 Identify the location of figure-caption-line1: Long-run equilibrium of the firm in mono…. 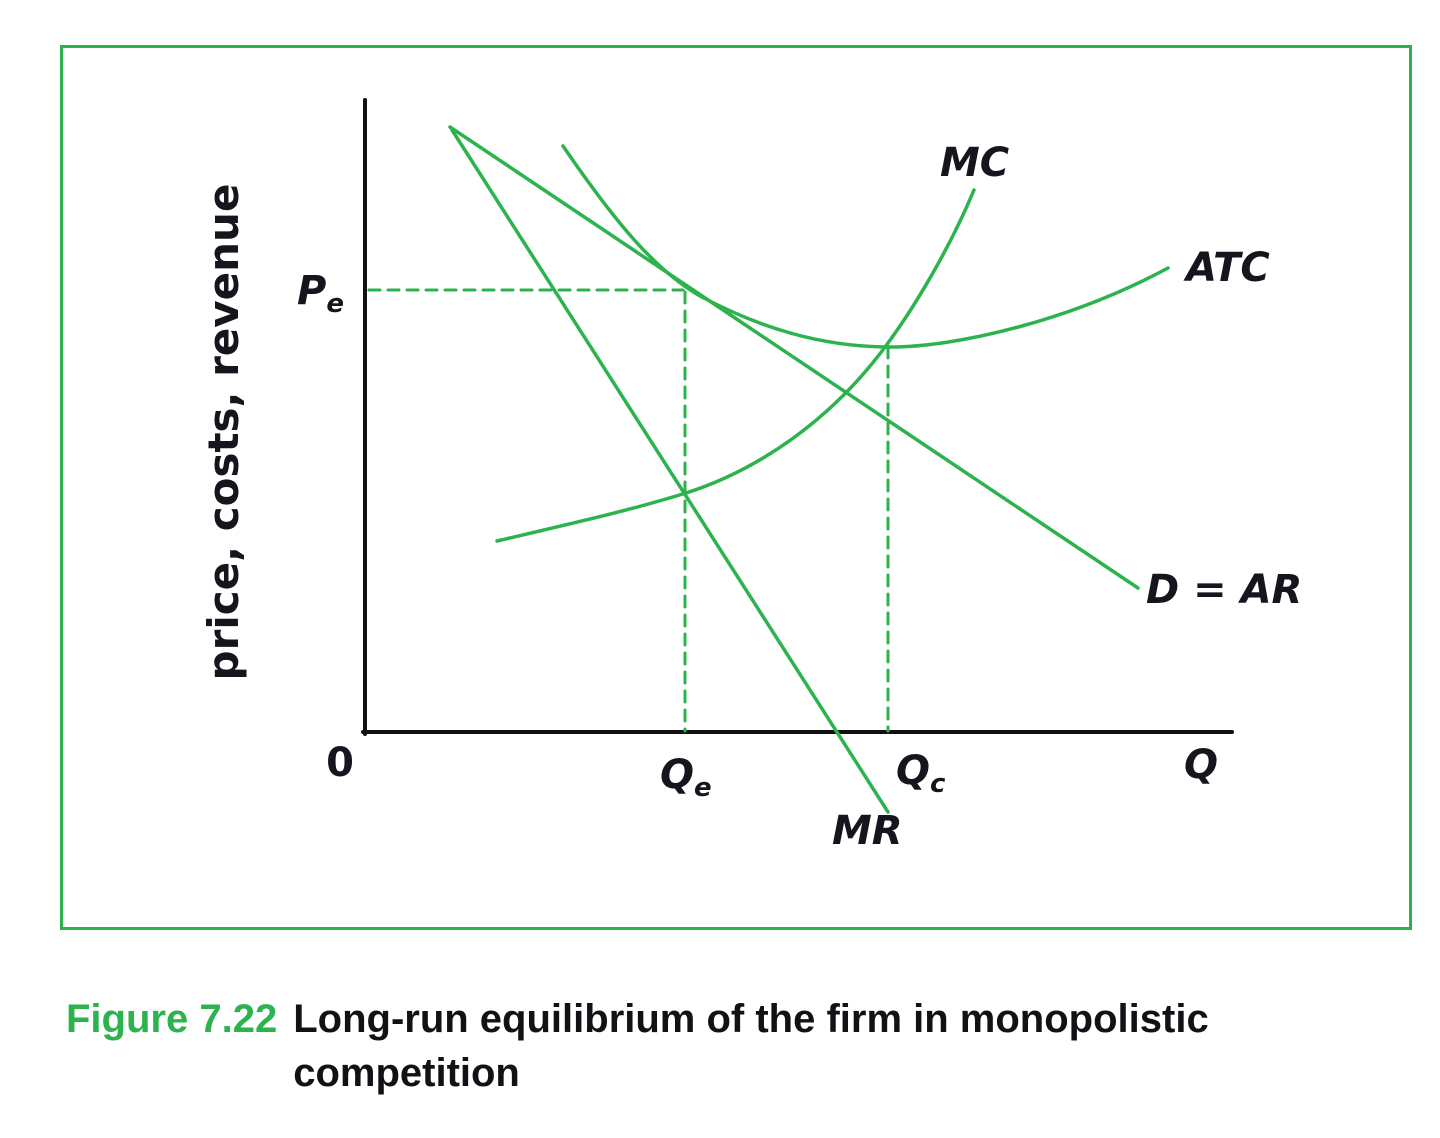
(751, 1019).